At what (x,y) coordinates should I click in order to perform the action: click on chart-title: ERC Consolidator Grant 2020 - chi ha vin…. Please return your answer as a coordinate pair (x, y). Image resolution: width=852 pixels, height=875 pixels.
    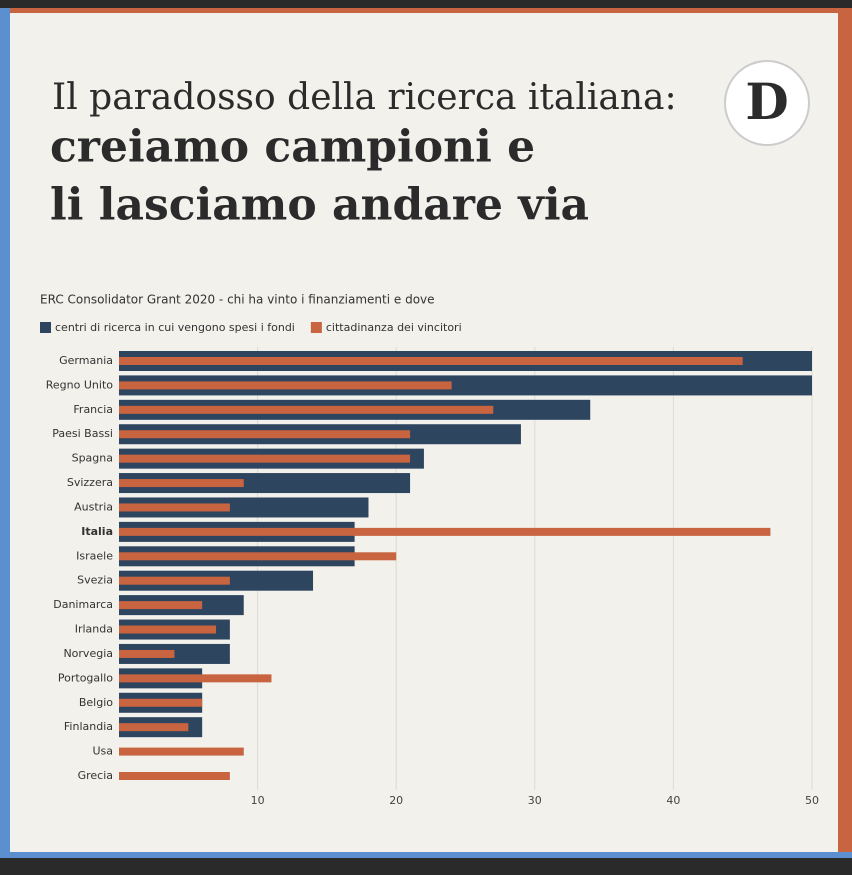
    Looking at the image, I should click on (237, 300).